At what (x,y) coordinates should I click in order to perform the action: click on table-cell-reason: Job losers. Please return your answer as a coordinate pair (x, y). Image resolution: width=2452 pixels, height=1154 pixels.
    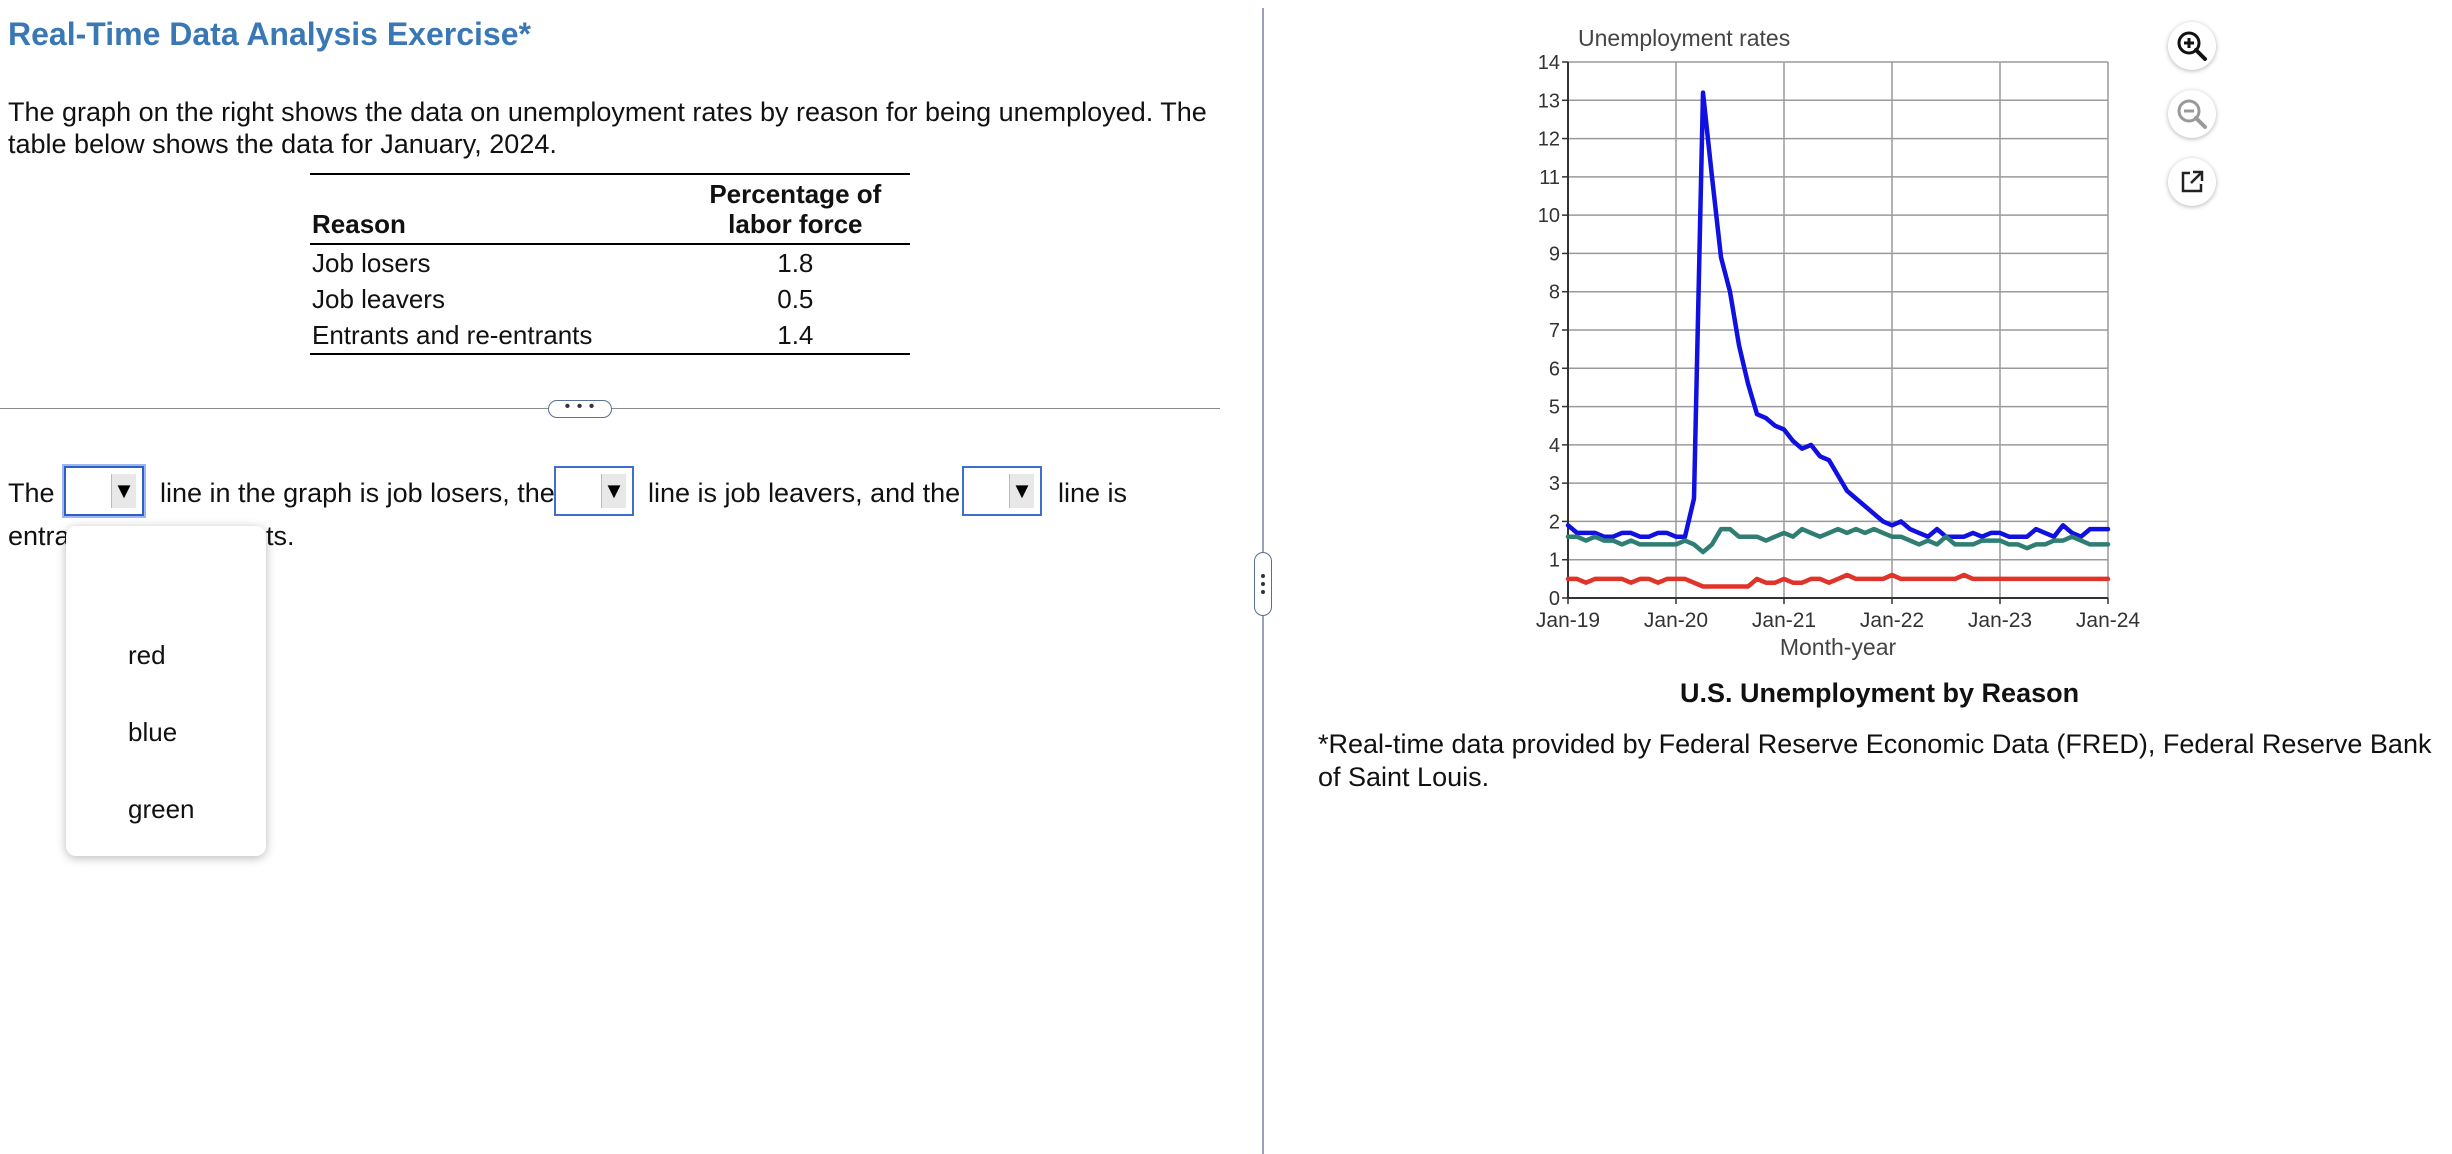
    Looking at the image, I should click on (371, 263).